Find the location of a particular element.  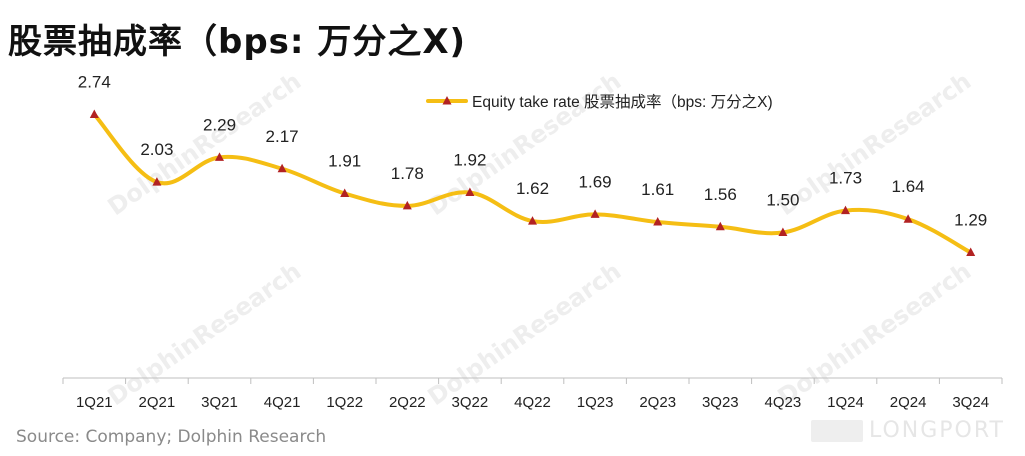

x-tick-label: 1Q22 is located at coordinates (344, 402).